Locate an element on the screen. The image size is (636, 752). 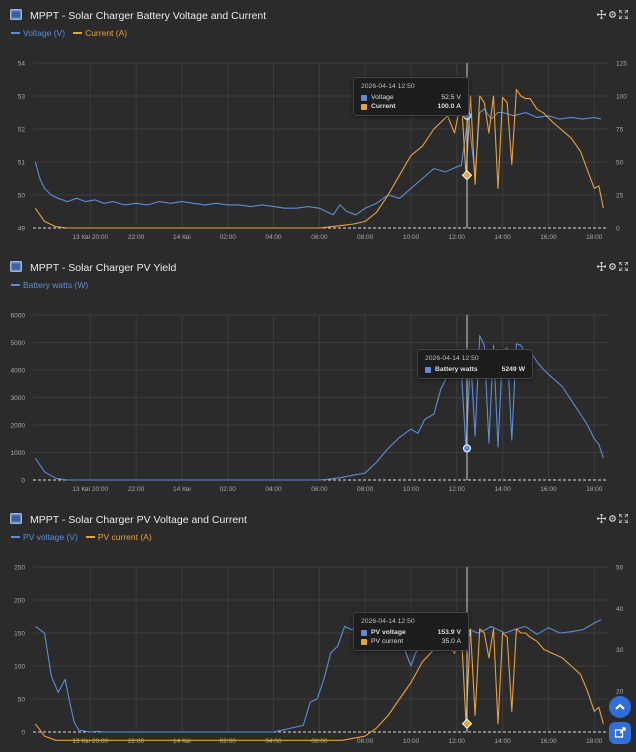
tooltip-value: 5249 W is located at coordinates (513, 369).